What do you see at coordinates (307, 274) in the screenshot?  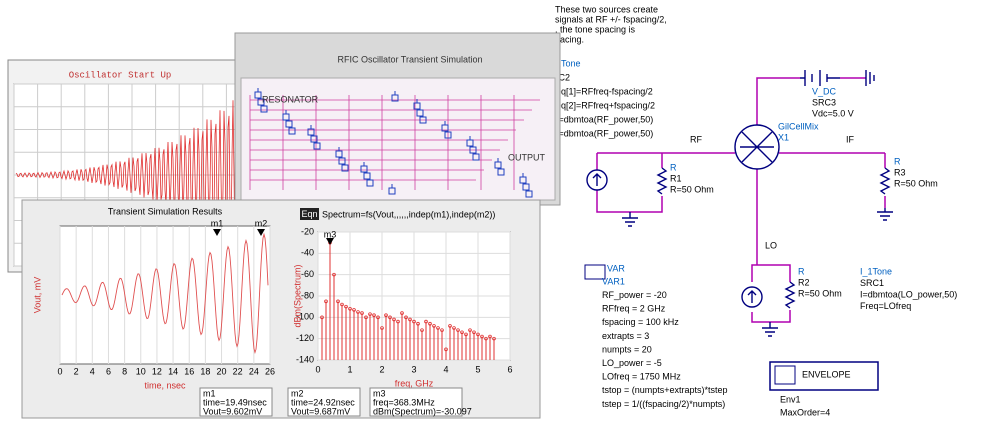 I see `y-tick-label: -60` at bounding box center [307, 274].